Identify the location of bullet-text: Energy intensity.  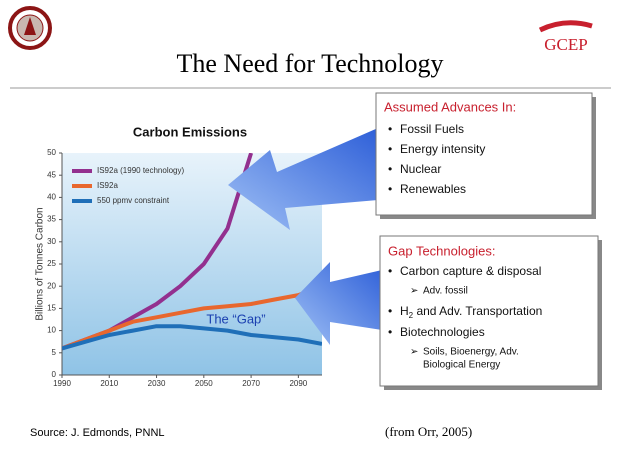
(442, 149).